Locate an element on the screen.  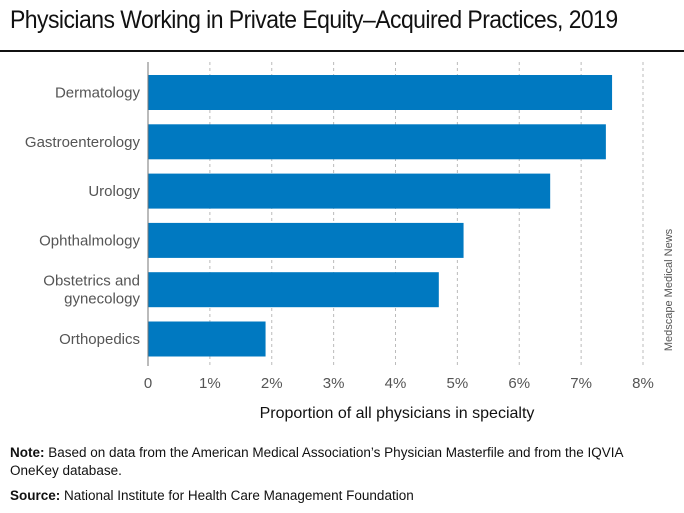
category-label: Obstetrics and gynecology is located at coordinates (91, 290).